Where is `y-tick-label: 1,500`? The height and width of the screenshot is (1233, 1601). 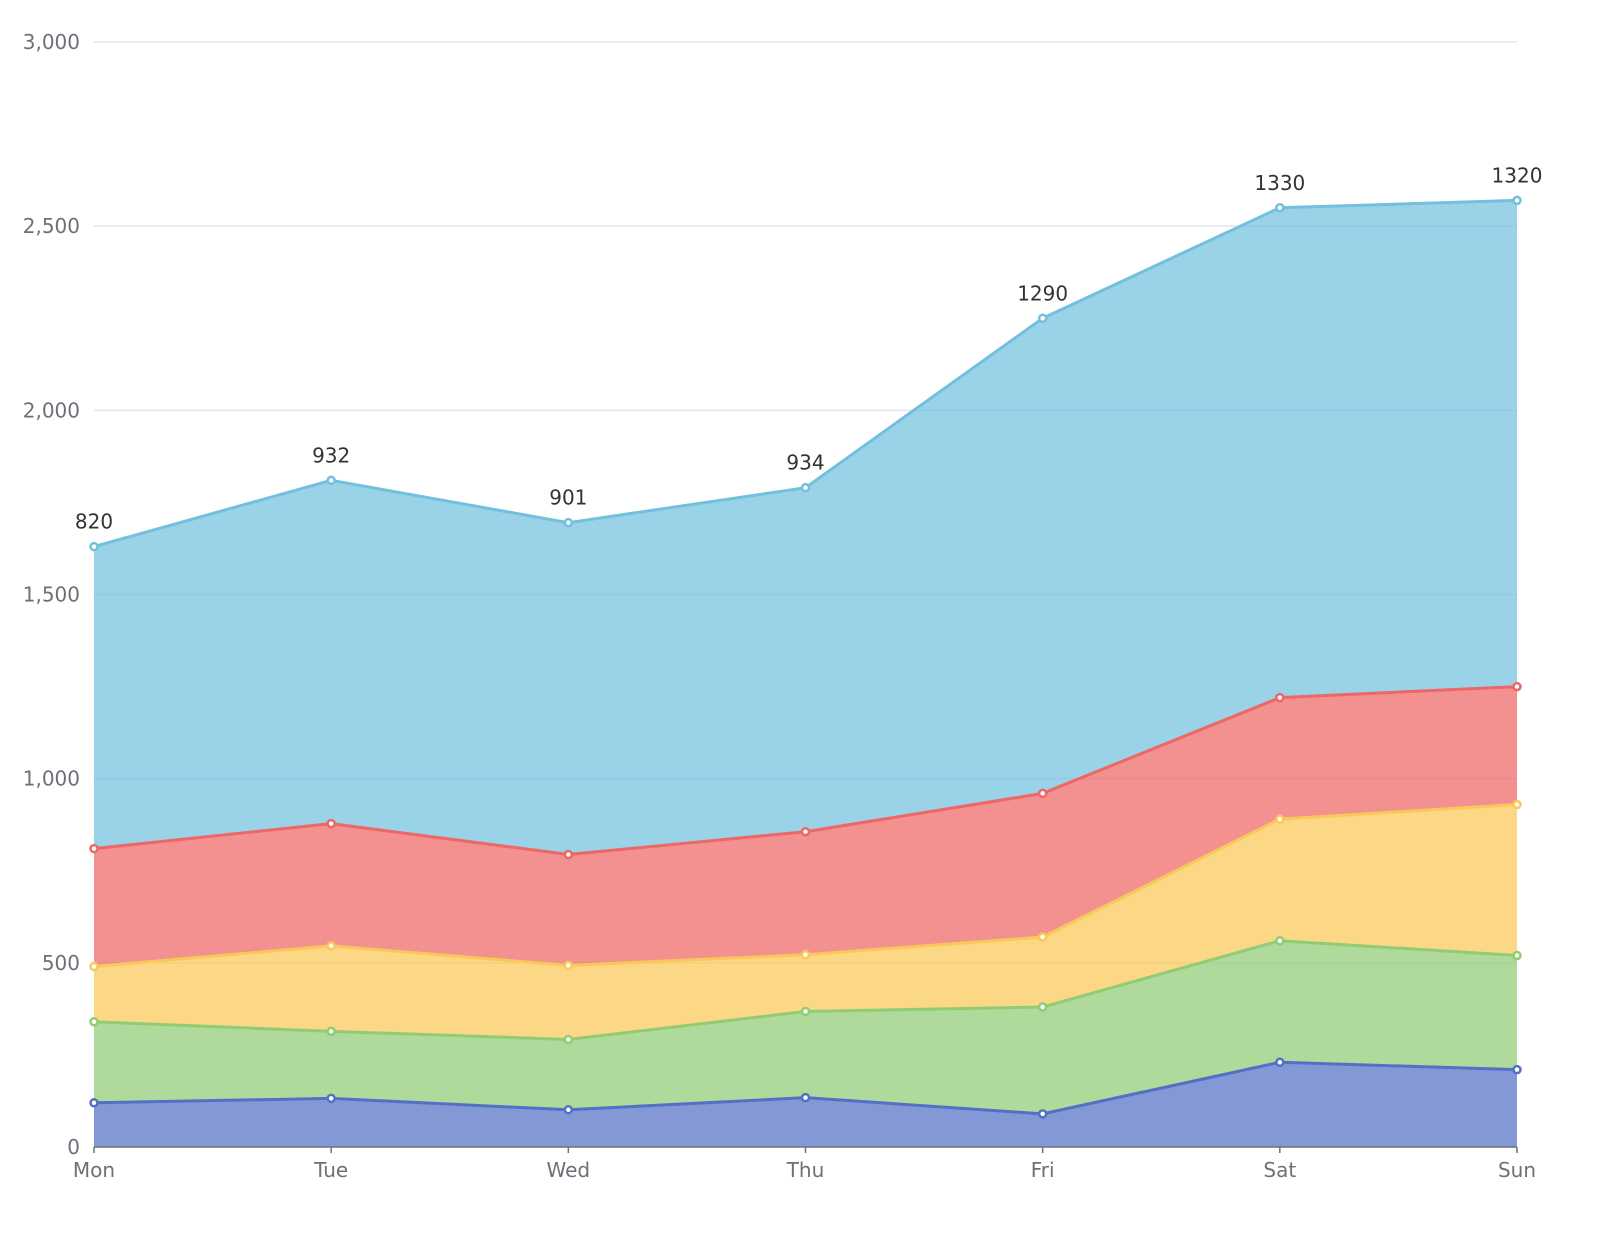
y-tick-label: 1,500 is located at coordinates (51, 595).